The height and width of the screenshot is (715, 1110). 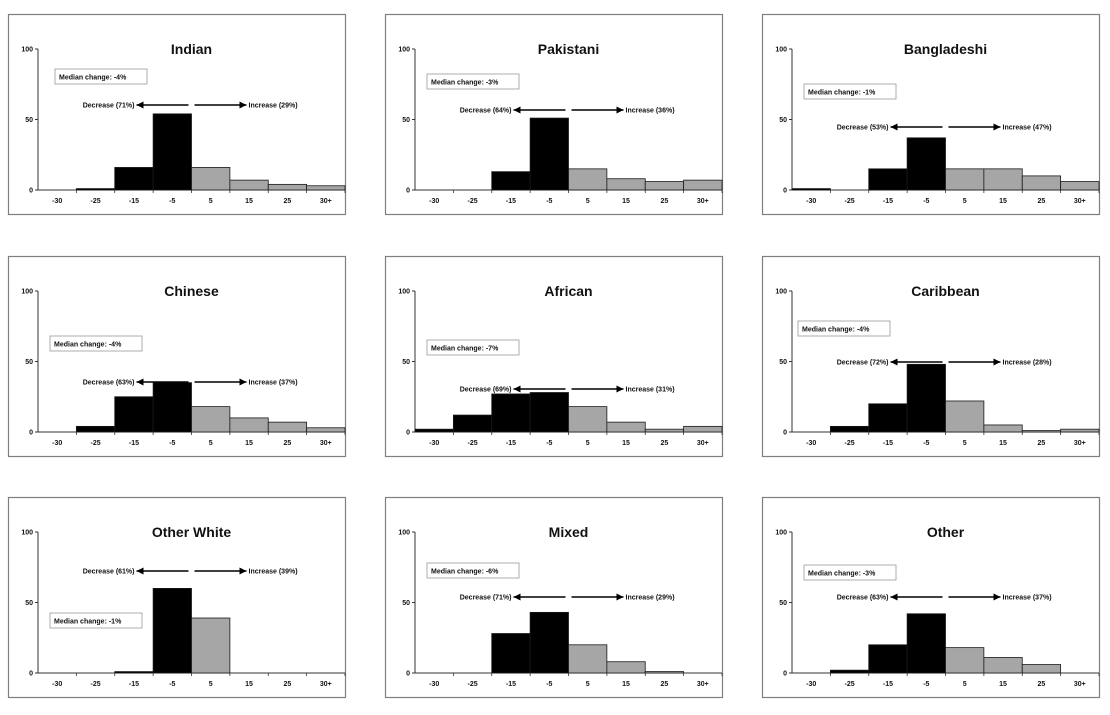 I want to click on chart-title: Indian, so click(x=191, y=49).